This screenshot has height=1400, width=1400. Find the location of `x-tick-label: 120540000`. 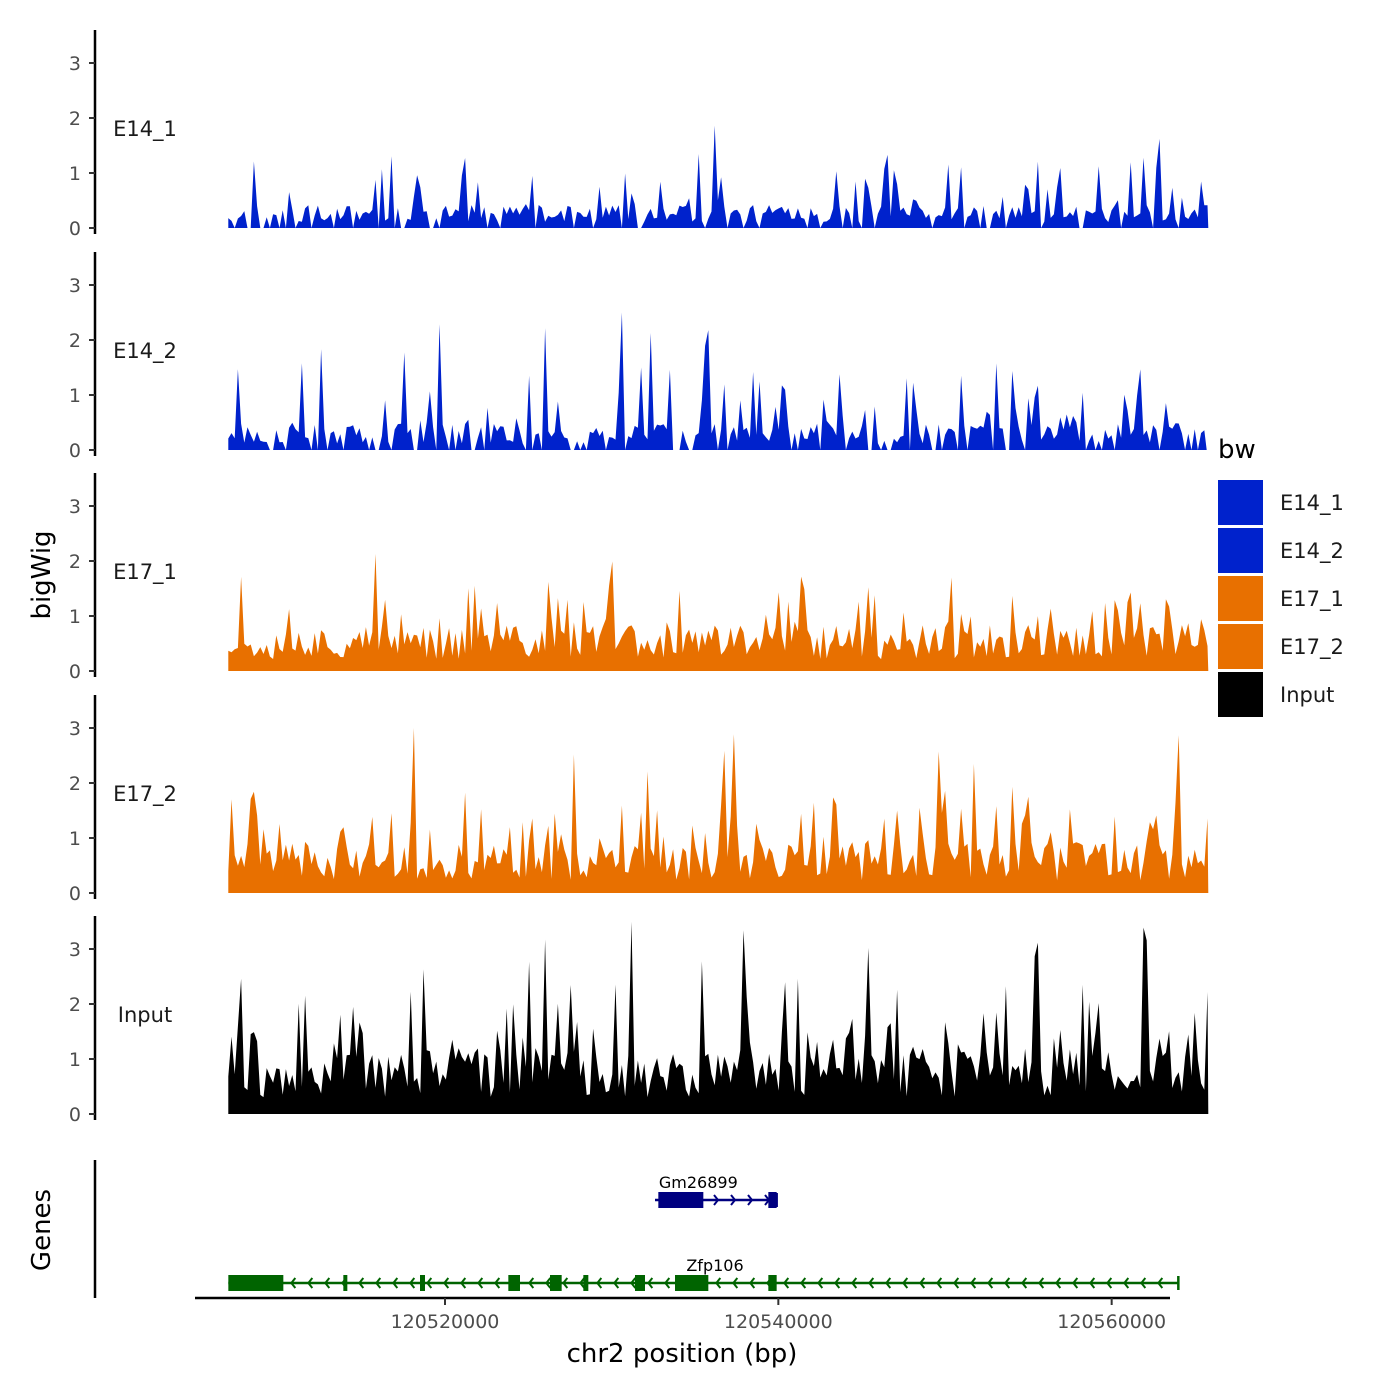

x-tick-label: 120540000 is located at coordinates (778, 1322).